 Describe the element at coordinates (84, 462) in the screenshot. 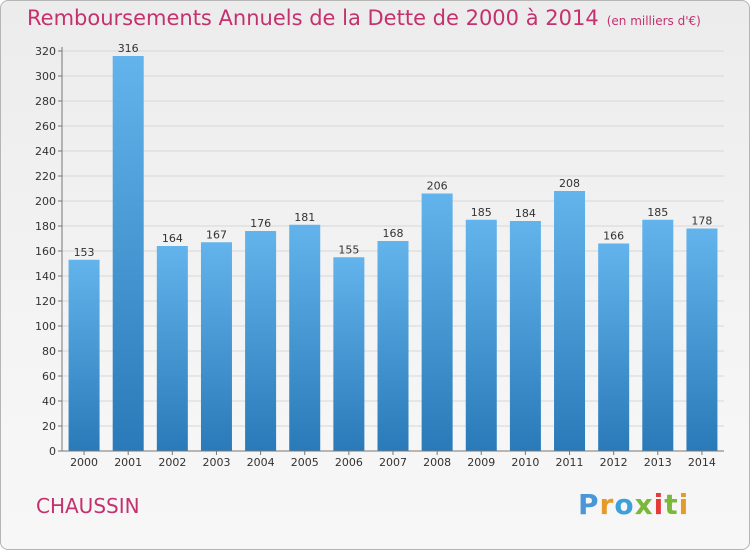

I see `x-tick-label: 2000` at that location.